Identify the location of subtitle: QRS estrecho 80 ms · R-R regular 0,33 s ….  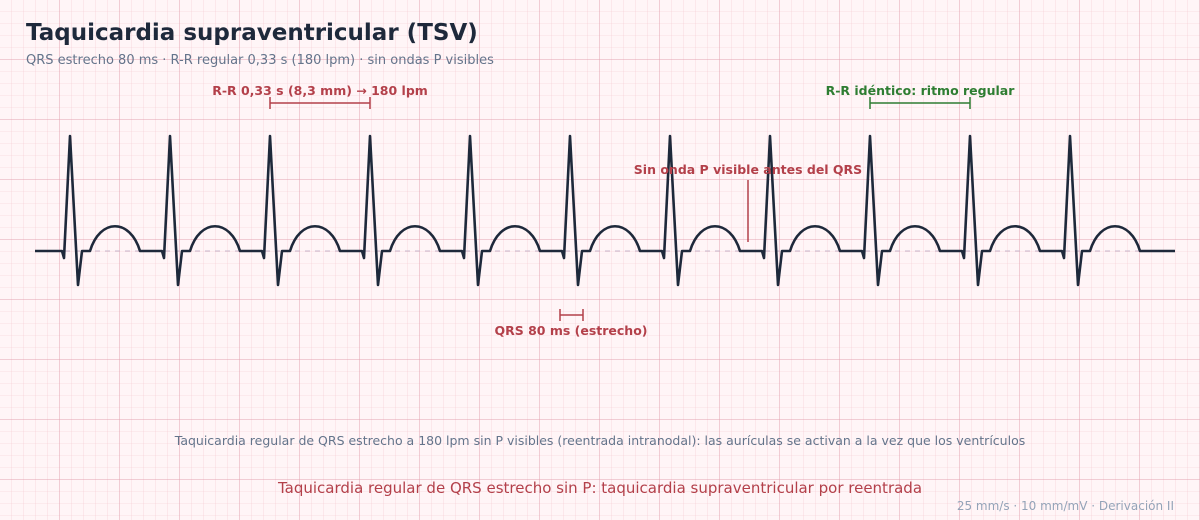
(260, 60).